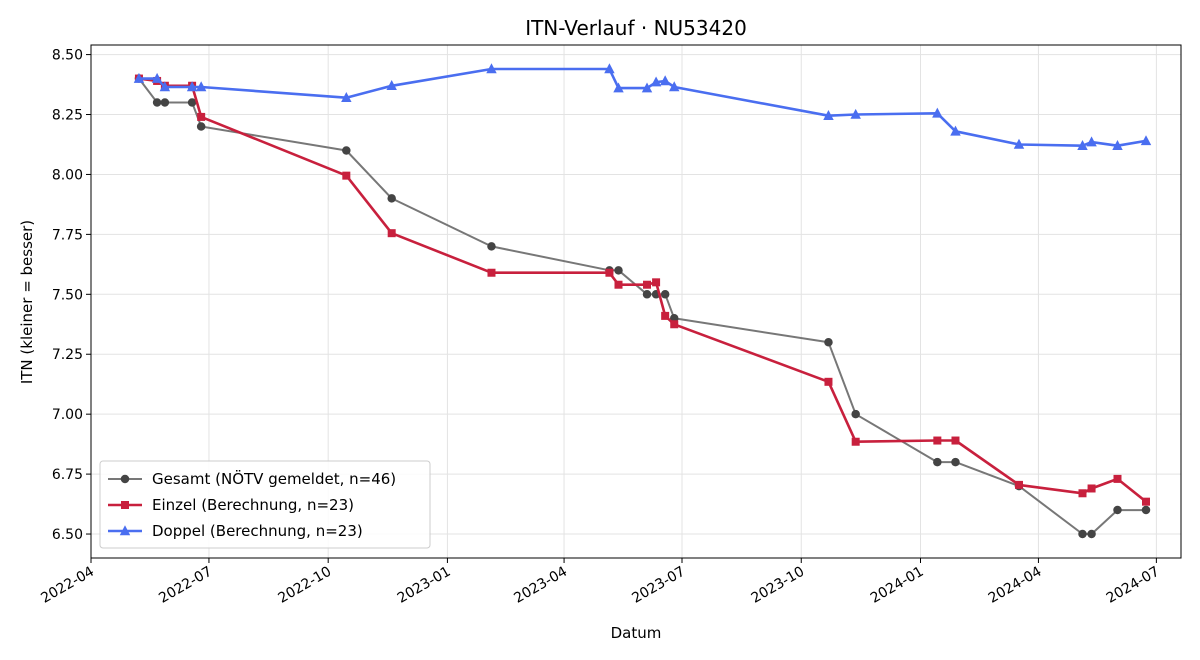 The height and width of the screenshot is (660, 1200). What do you see at coordinates (897, 585) in the screenshot?
I see `x-tick-label: 2024-01` at bounding box center [897, 585].